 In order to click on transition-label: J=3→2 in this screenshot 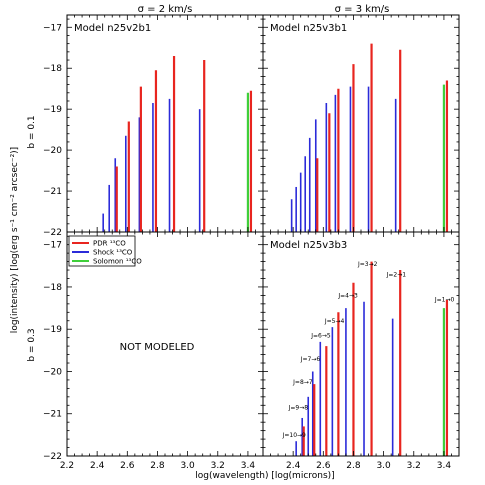, I will do `click(367, 264)`.